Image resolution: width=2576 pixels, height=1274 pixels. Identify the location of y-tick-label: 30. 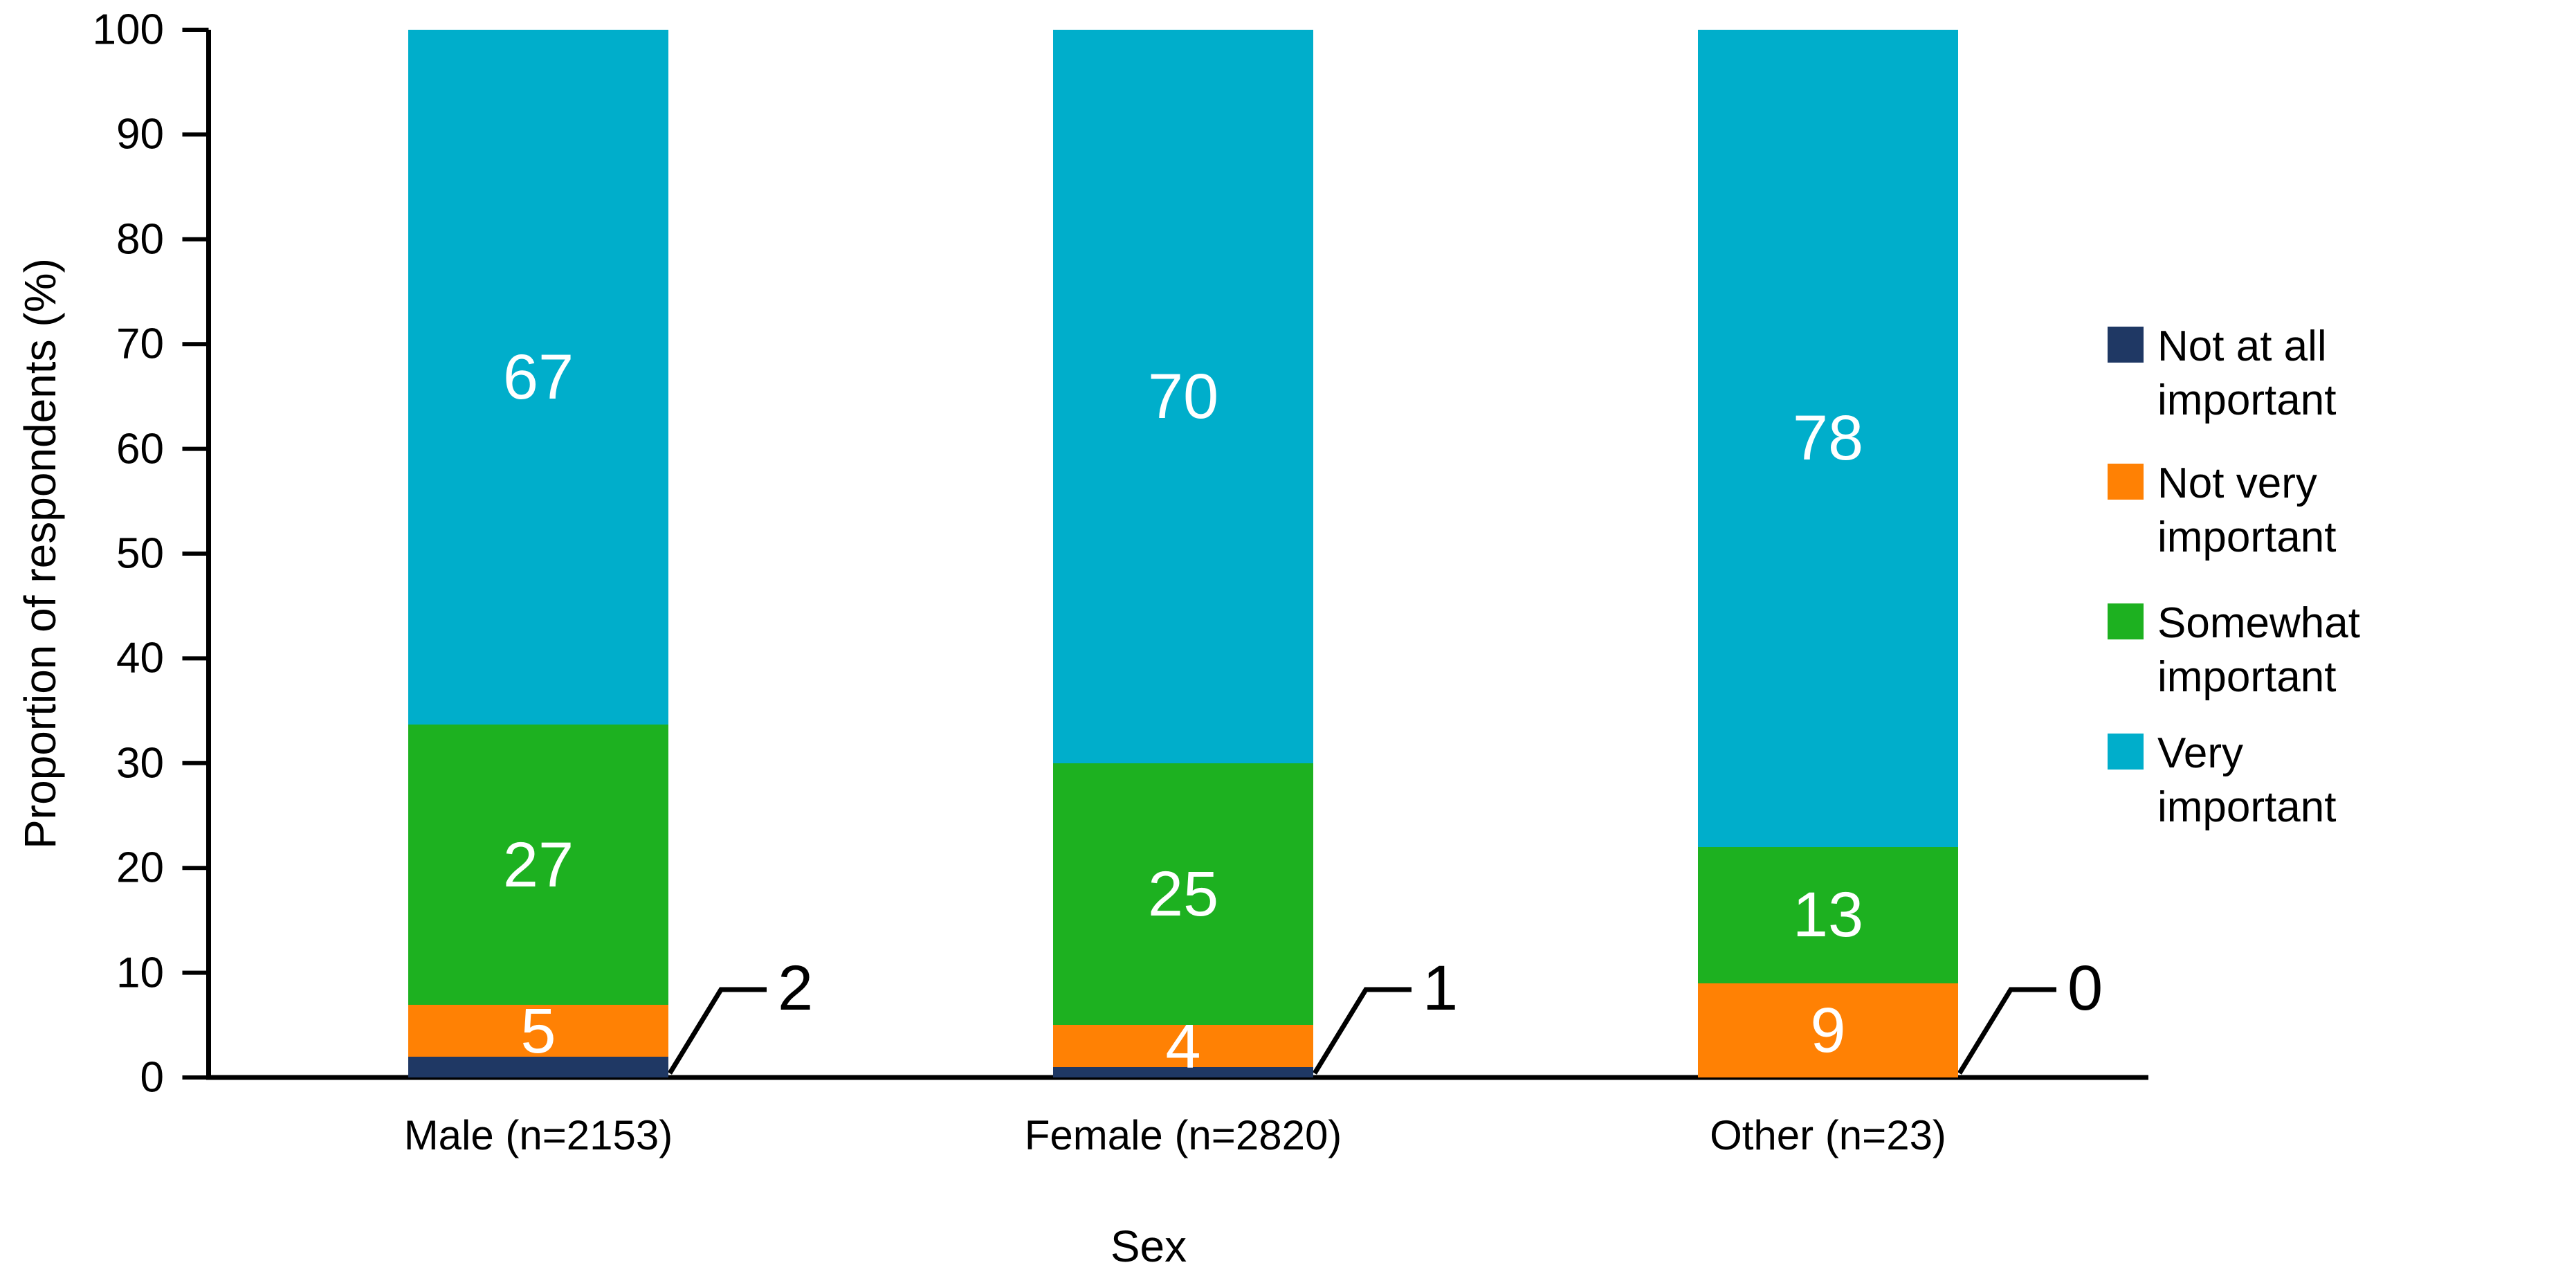
(140, 763).